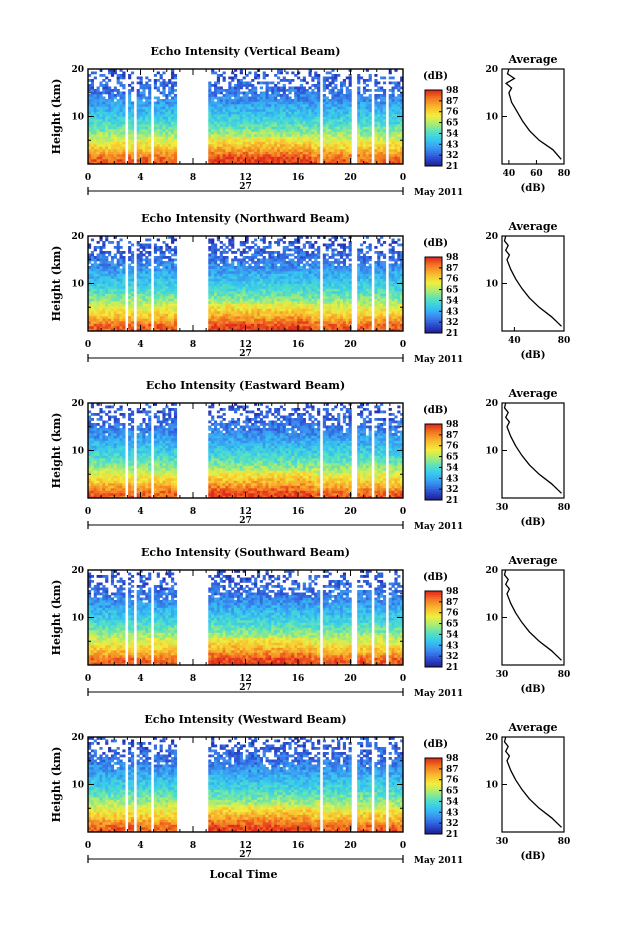  What do you see at coordinates (452, 167) in the screenshot?
I see `colorbar-tick-label: 21` at bounding box center [452, 167].